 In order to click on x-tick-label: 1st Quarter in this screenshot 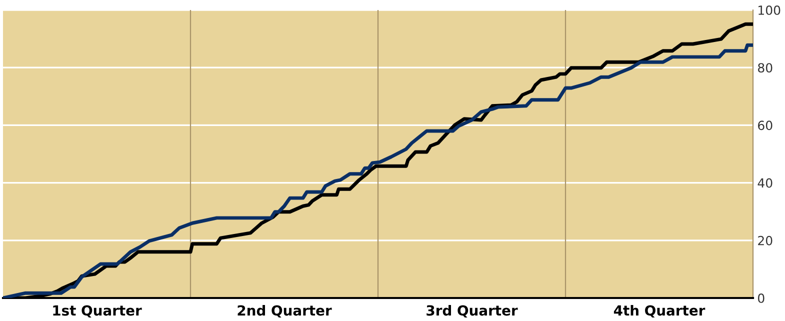, I will do `click(97, 311)`.